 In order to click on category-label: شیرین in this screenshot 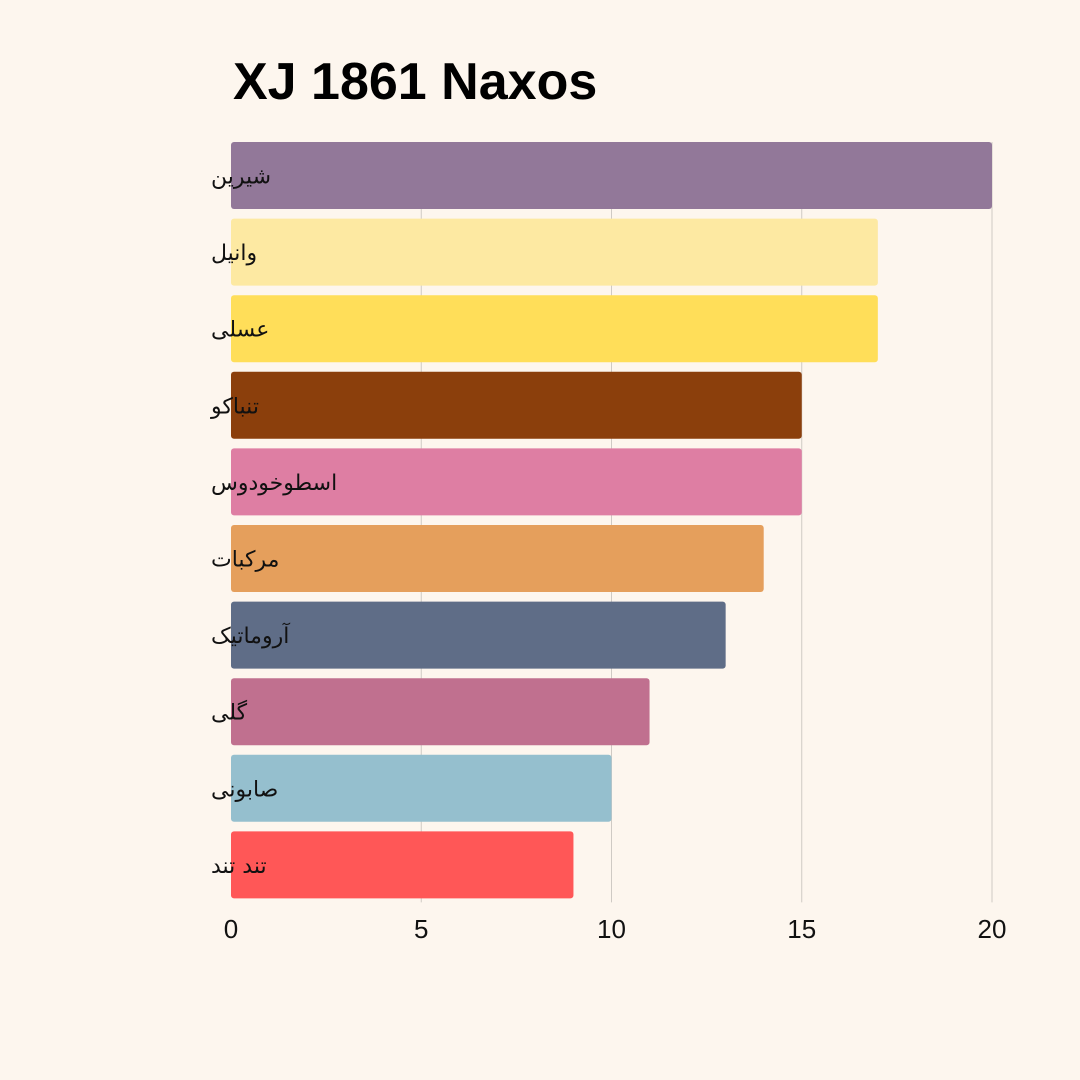, I will do `click(241, 177)`.